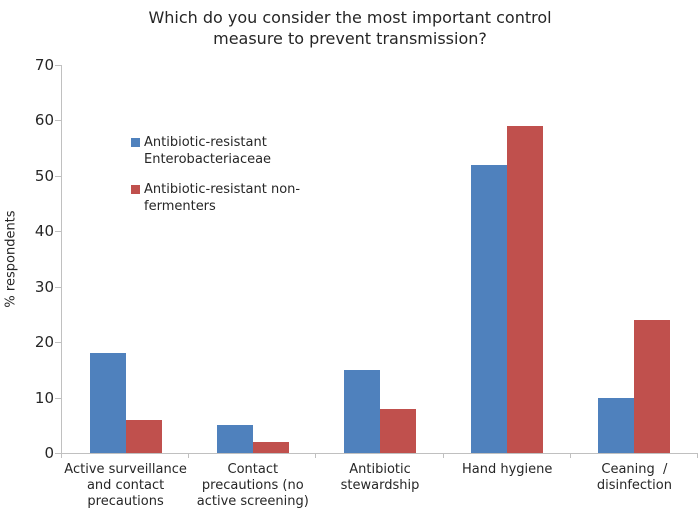 The height and width of the screenshot is (525, 700). Describe the element at coordinates (135, 142) in the screenshot. I see `legend-swatch-blue` at that location.